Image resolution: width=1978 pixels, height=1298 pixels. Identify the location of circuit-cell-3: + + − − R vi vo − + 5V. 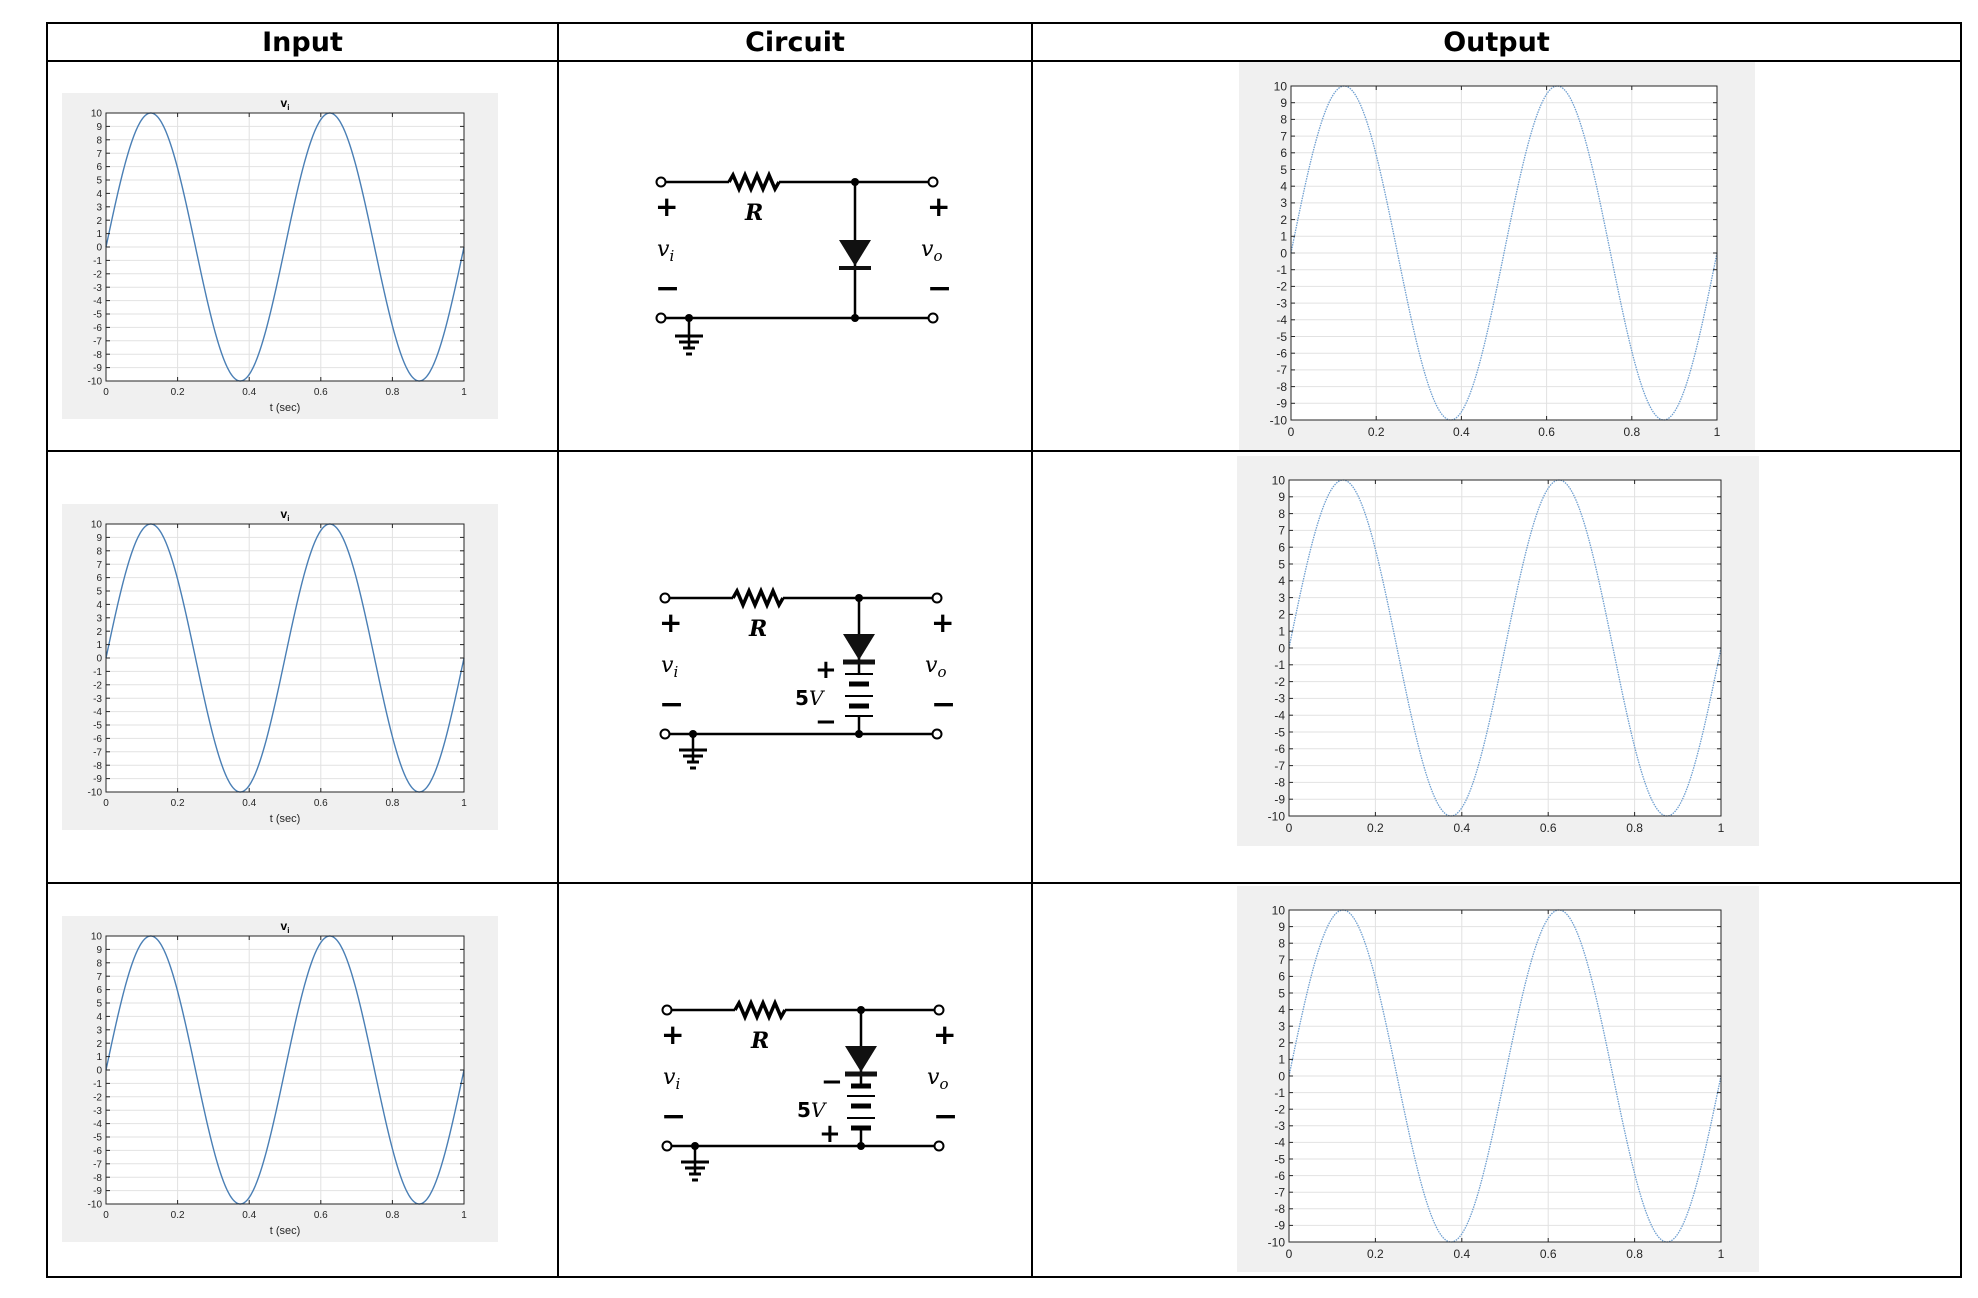
(795, 1080).